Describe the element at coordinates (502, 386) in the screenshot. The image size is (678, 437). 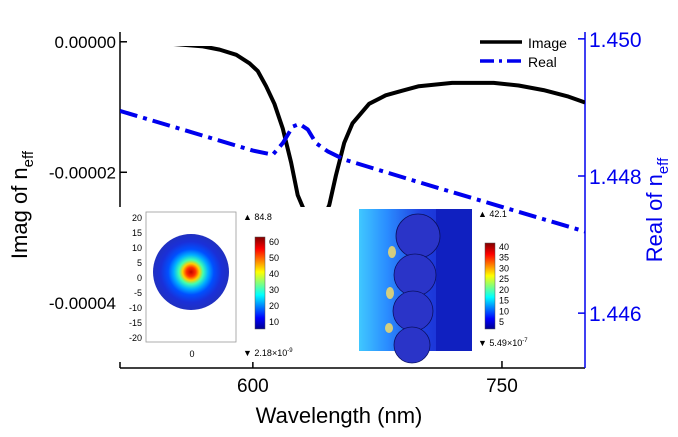
I see `x-tick-label: 750` at that location.